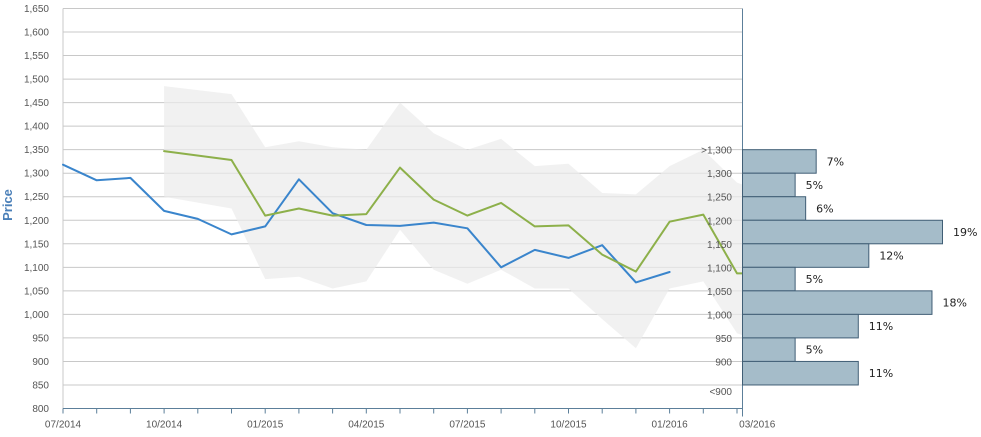  What do you see at coordinates (723, 339) in the screenshot?
I see `distribution-bin-label: 950` at bounding box center [723, 339].